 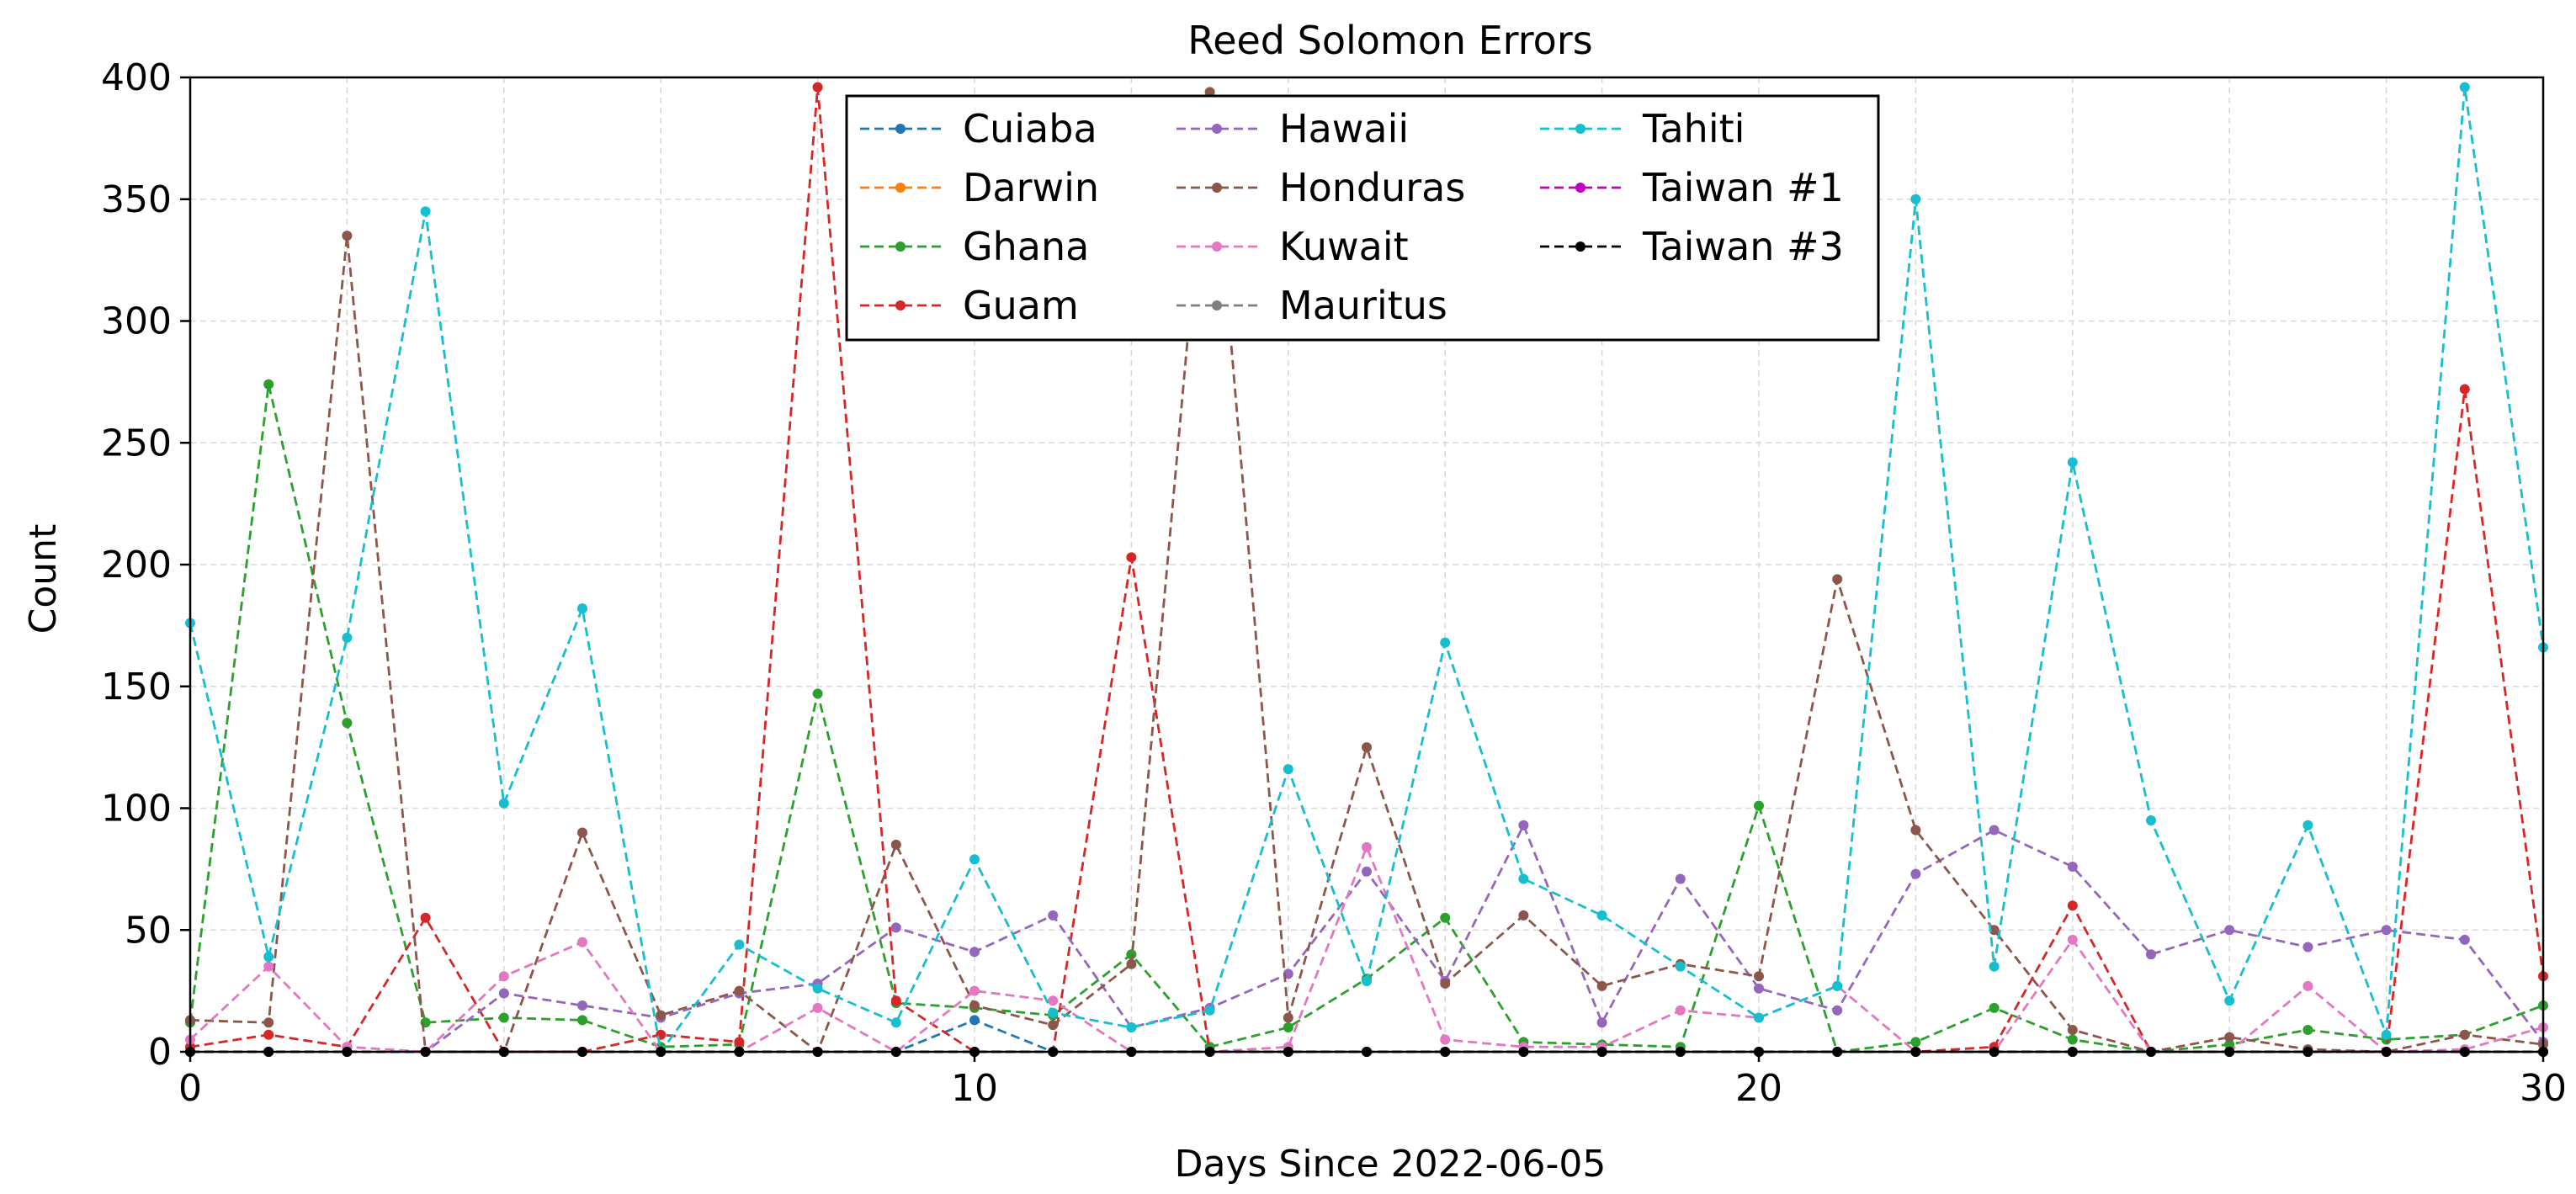 I want to click on x-tick-label: 30, so click(x=2543, y=1088).